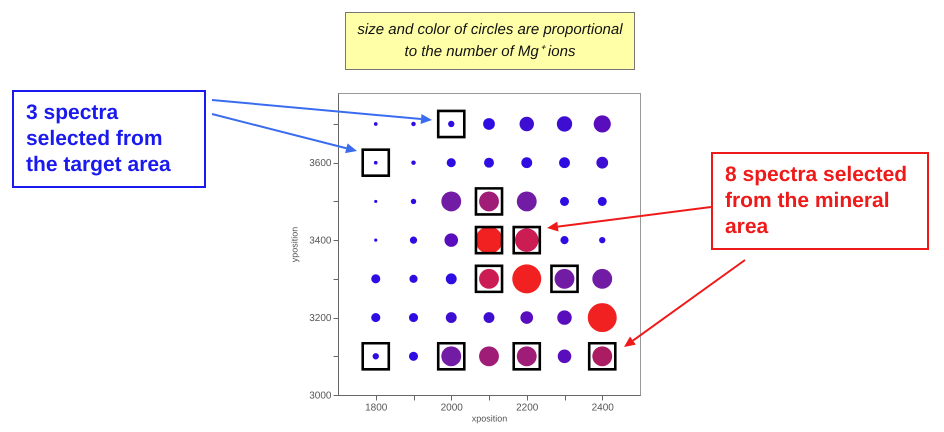  Describe the element at coordinates (109, 139) in the screenshot. I see `text: 3 spectra selected from the target area` at that location.